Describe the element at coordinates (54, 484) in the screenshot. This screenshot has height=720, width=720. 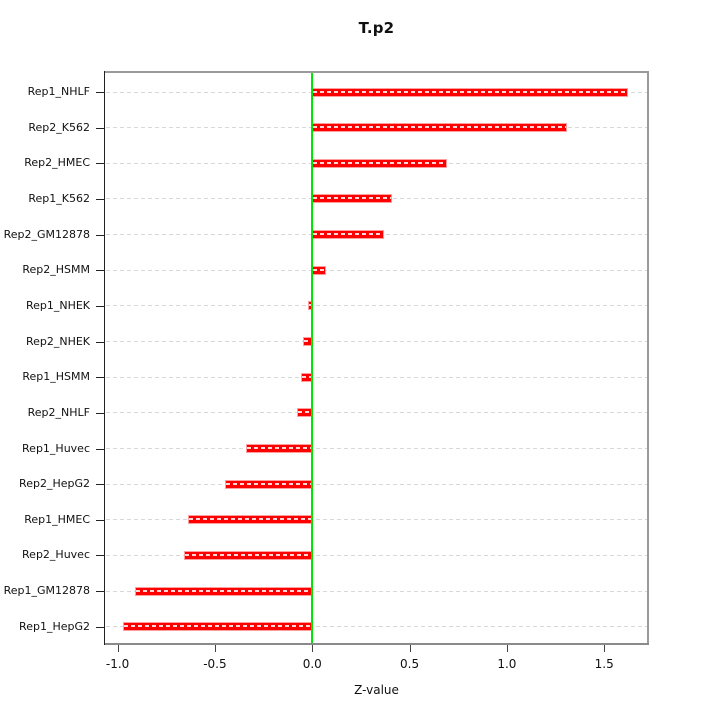
I see `y-axis-category-label: Rep2_HepG2` at that location.